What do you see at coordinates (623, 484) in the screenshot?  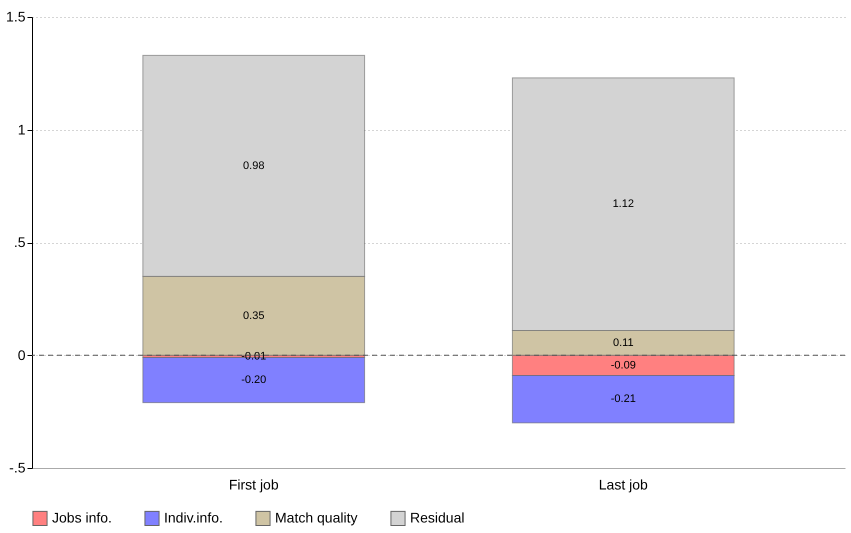 I see `x-tick-label: Last job` at bounding box center [623, 484].